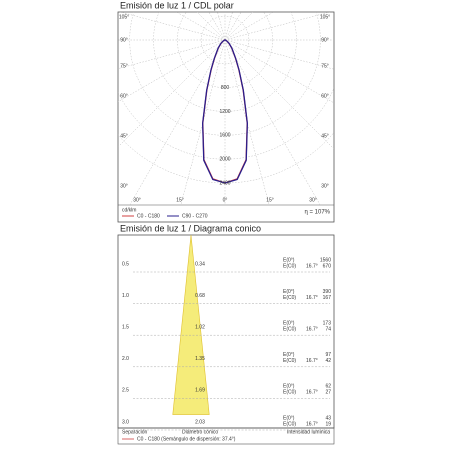 The image size is (452, 452). Describe the element at coordinates (200, 264) in the screenshot. I see `diameter: 0.34` at that location.